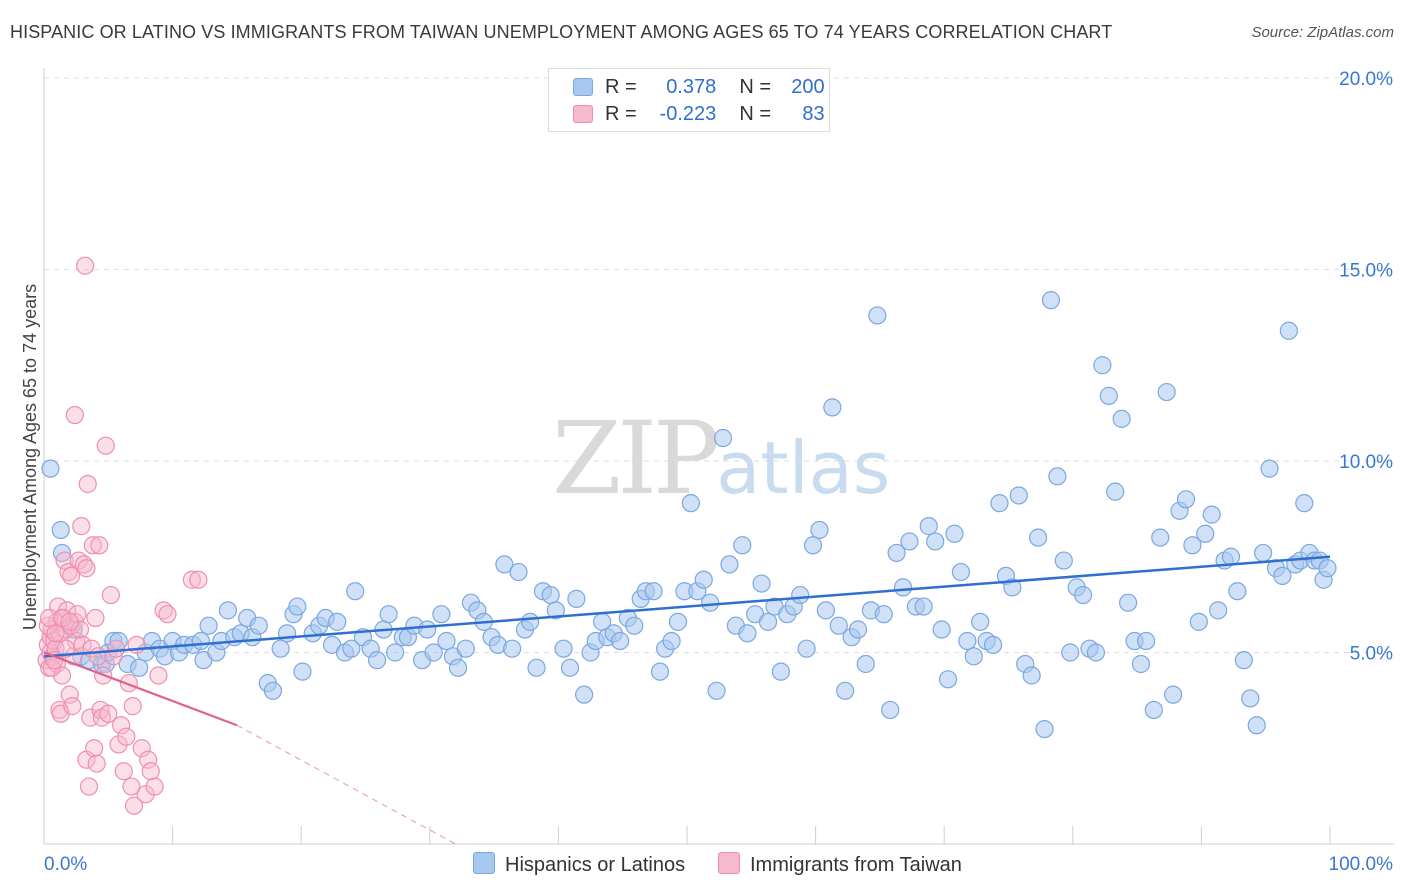 The width and height of the screenshot is (1406, 892). I want to click on legend-n-value: 200, so click(808, 87).